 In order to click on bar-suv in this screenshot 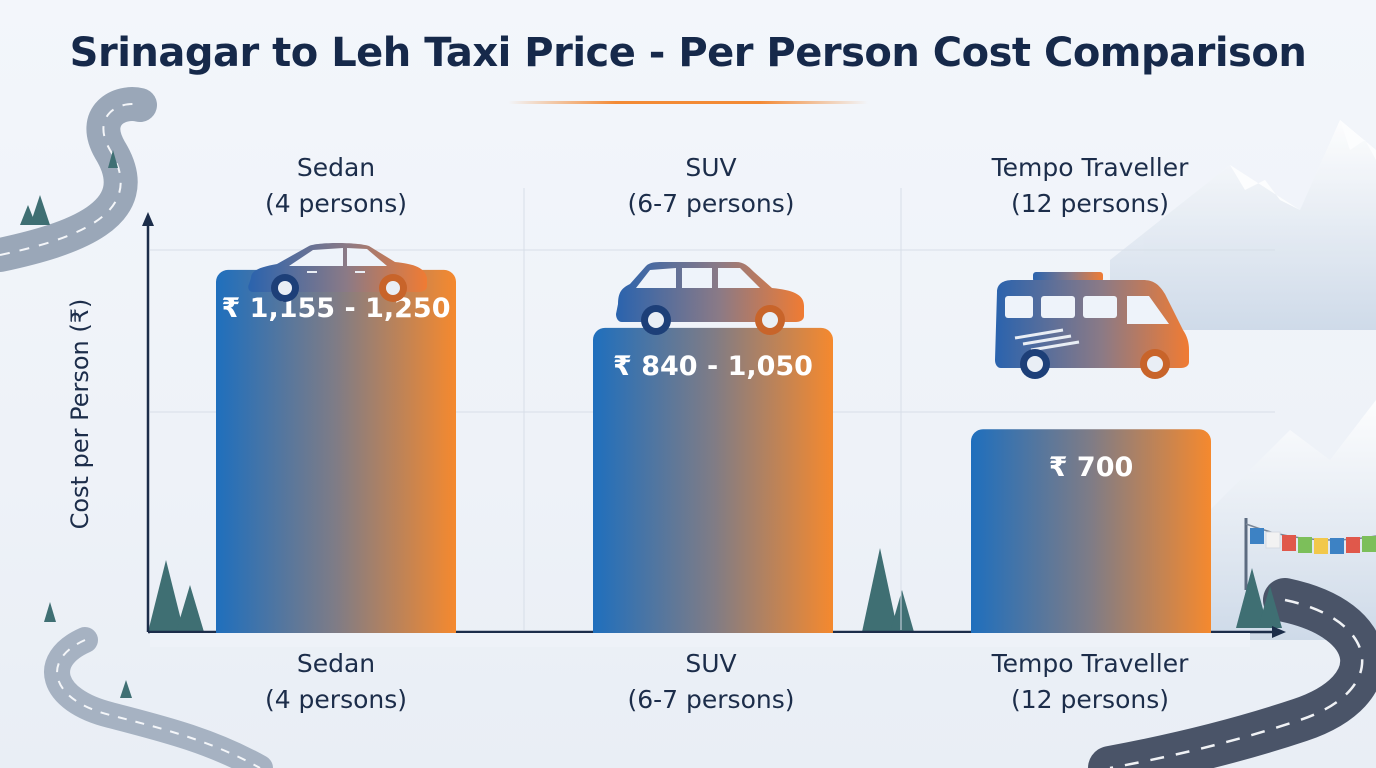, I will do `click(713, 485)`.